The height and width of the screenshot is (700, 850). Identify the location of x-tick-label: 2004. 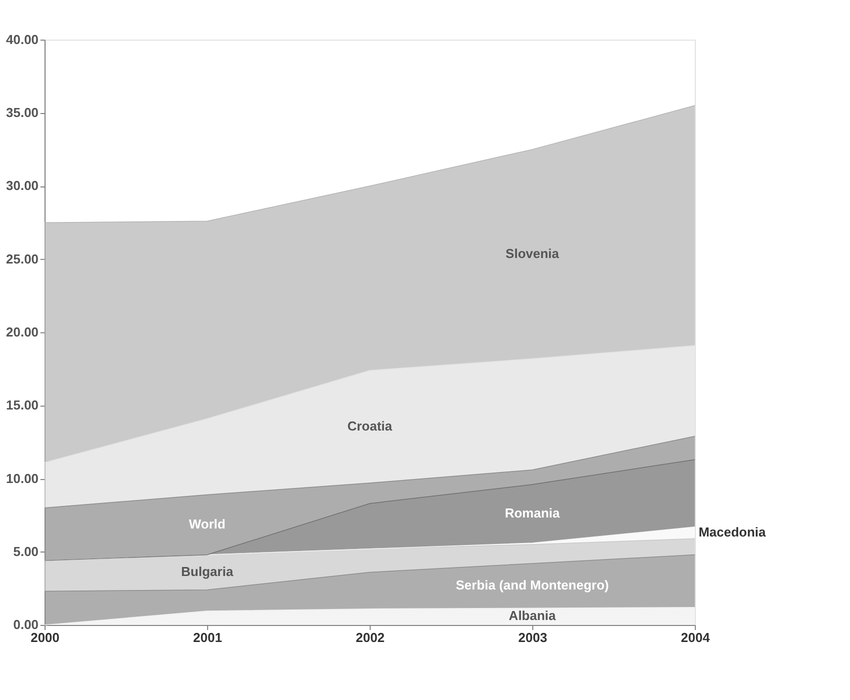
(695, 638).